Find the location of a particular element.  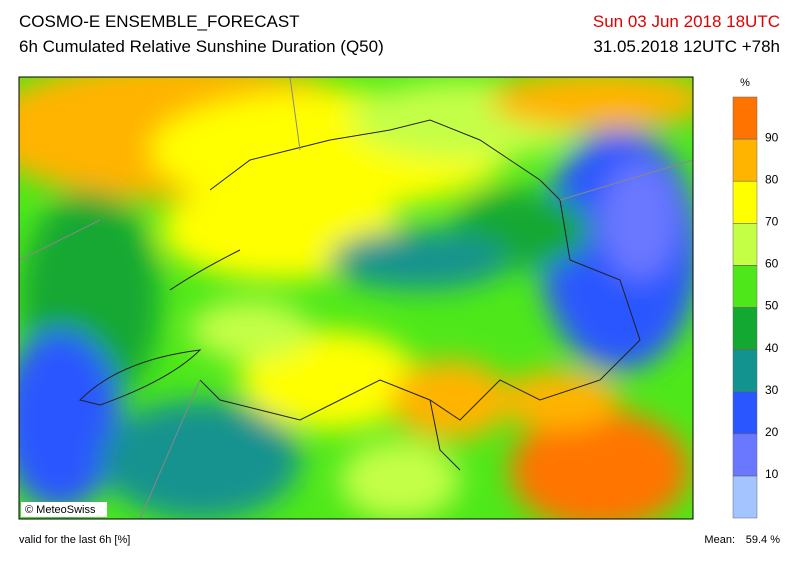

map-credit: © MeteoSwiss is located at coordinates (60, 510).